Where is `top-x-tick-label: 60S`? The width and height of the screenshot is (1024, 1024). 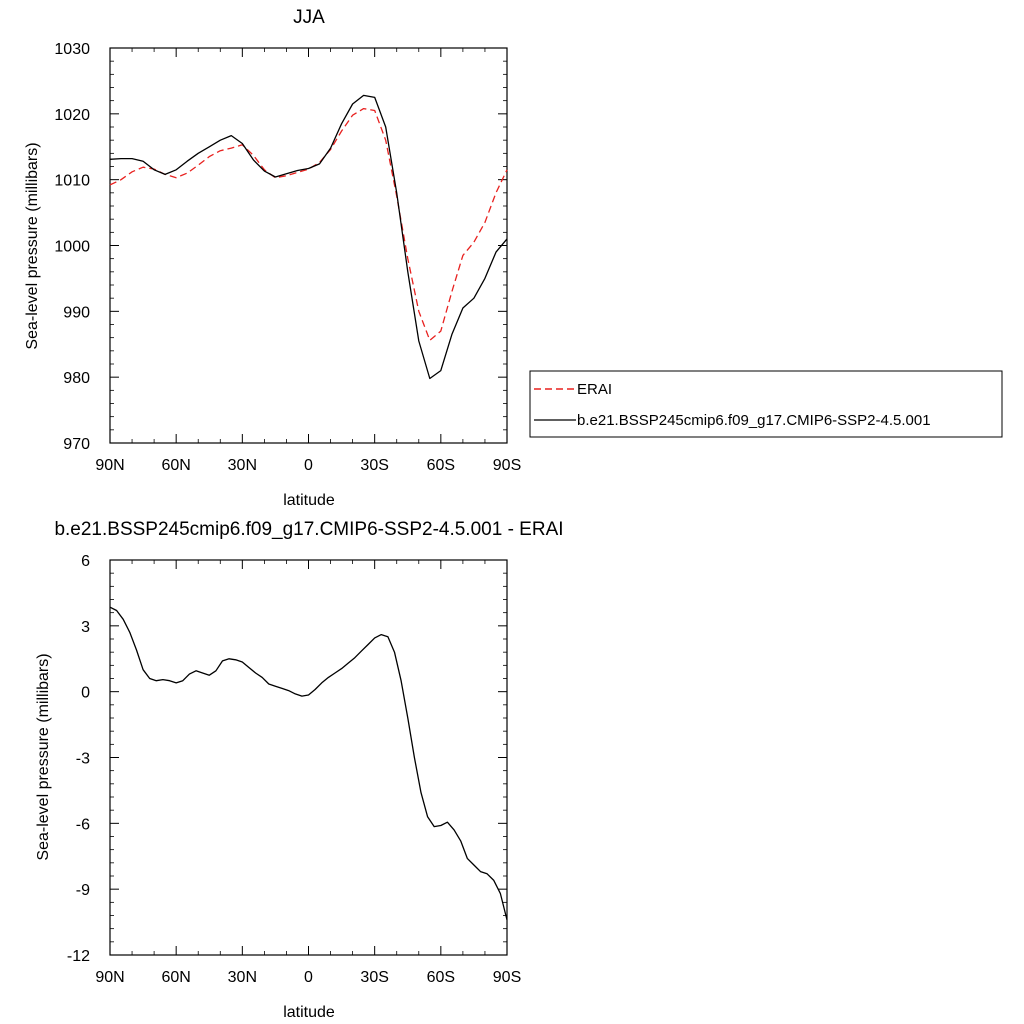 top-x-tick-label: 60S is located at coordinates (441, 465).